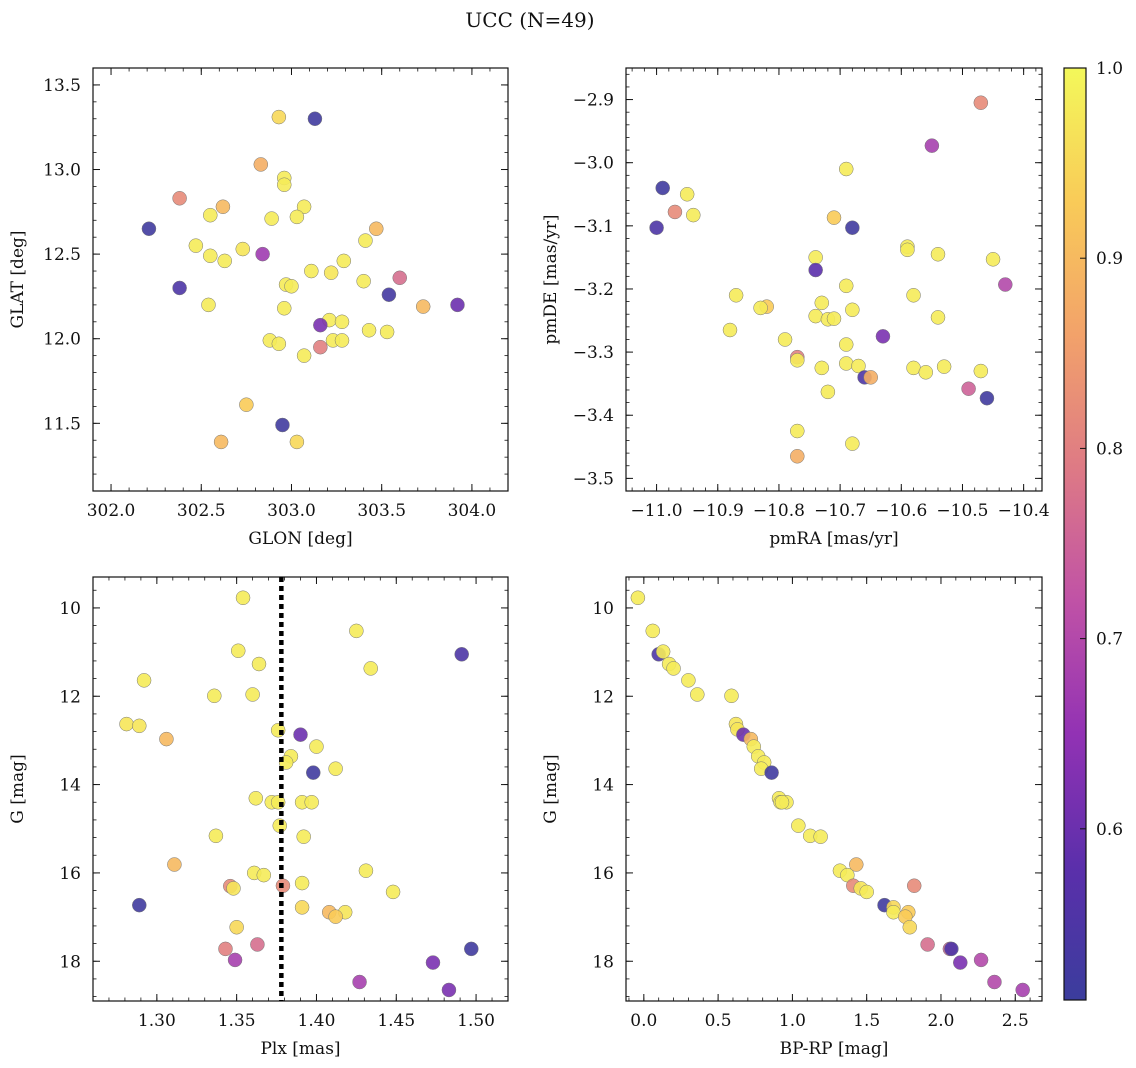  What do you see at coordinates (593, 164) in the screenshot?
I see `y-tick-label: −3.0` at bounding box center [593, 164].